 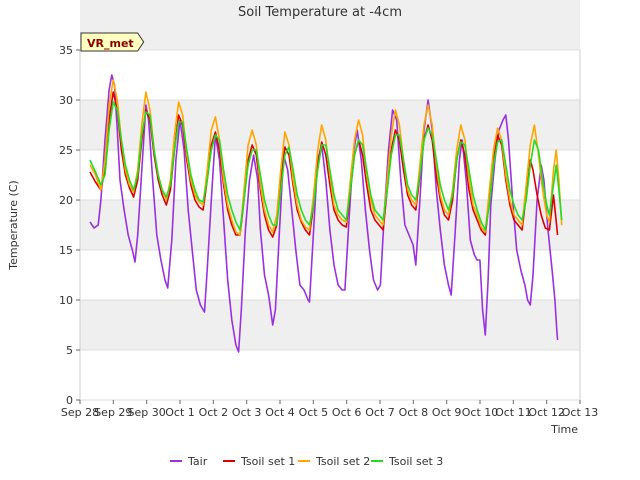 I want to click on x-tick-label: Oct 6, so click(x=347, y=412).